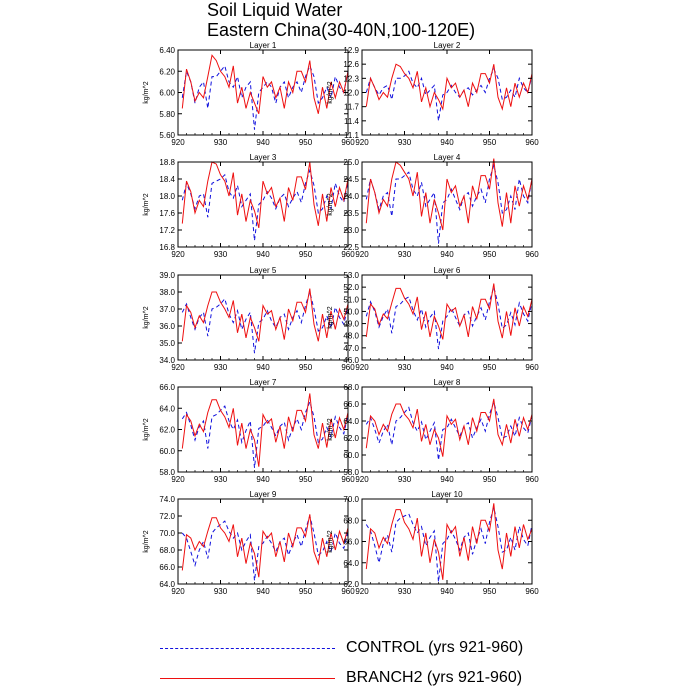  What do you see at coordinates (167, 343) in the screenshot?
I see `y-tick-label: 35.0` at bounding box center [167, 343].